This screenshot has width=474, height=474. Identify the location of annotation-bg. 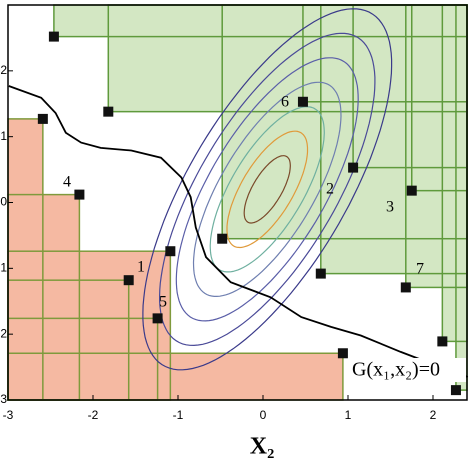
(408, 370).